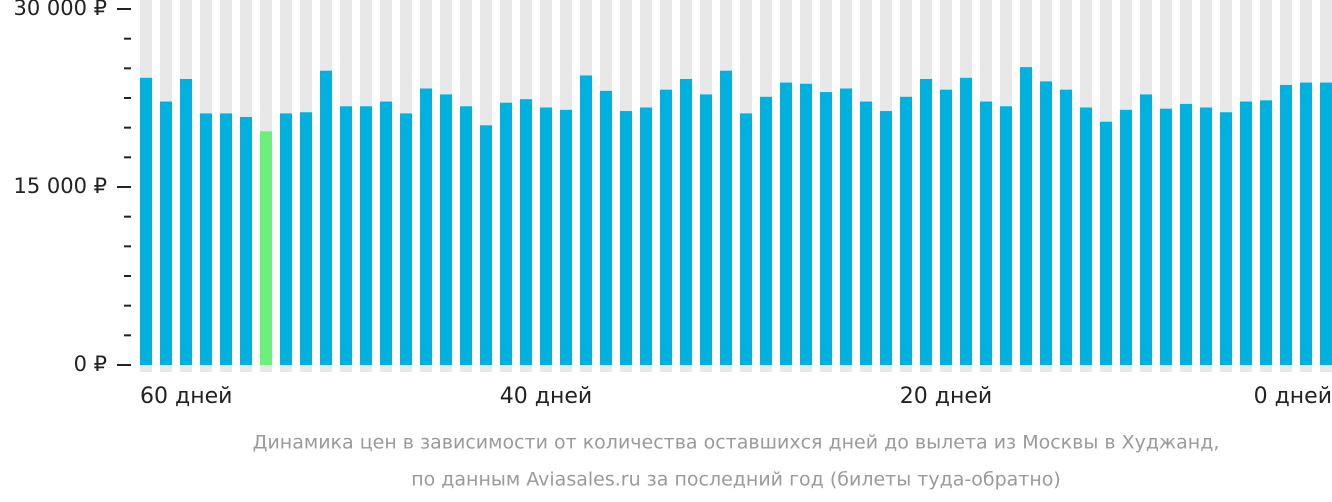  Describe the element at coordinates (60, 10) in the screenshot. I see `y-tick-label: 30 000 ₽` at that location.